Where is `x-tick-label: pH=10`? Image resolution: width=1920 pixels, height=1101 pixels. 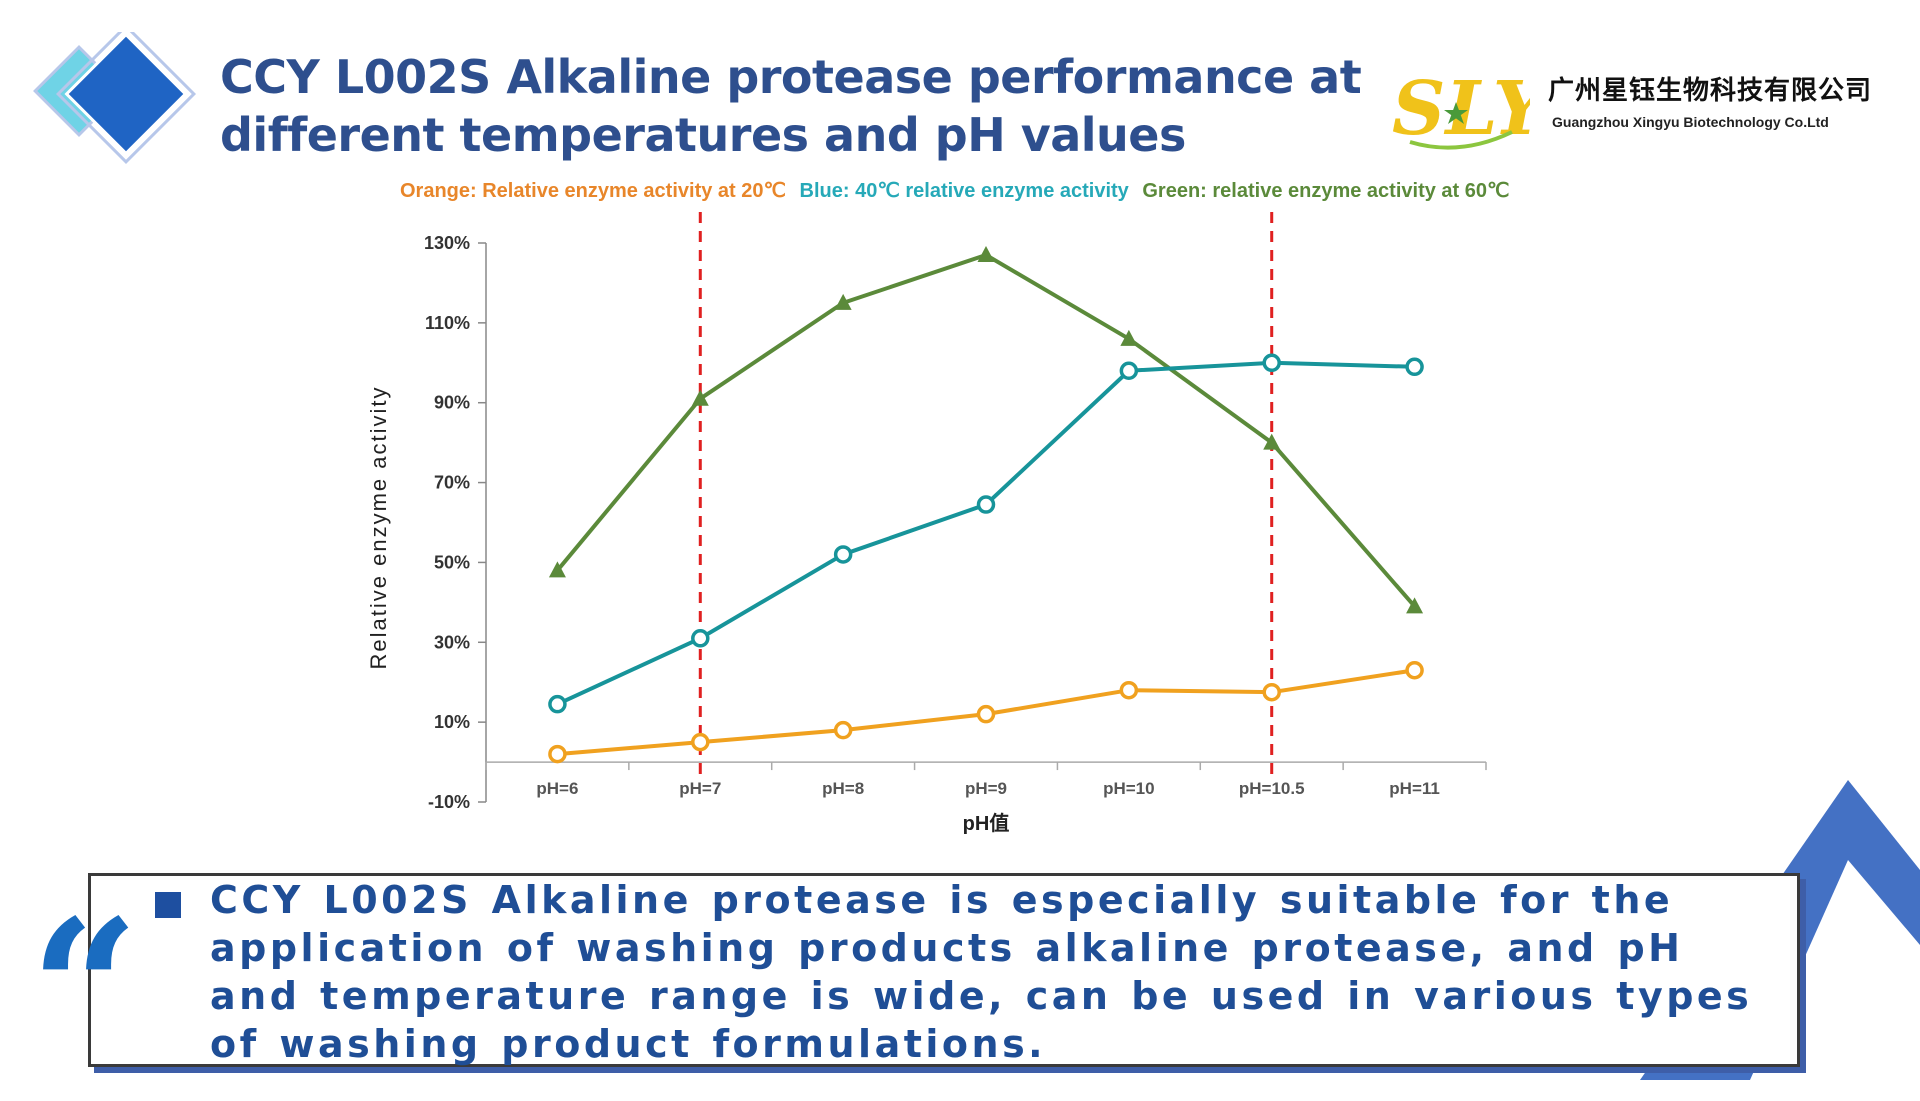 x-tick-label: pH=10 is located at coordinates (1129, 788).